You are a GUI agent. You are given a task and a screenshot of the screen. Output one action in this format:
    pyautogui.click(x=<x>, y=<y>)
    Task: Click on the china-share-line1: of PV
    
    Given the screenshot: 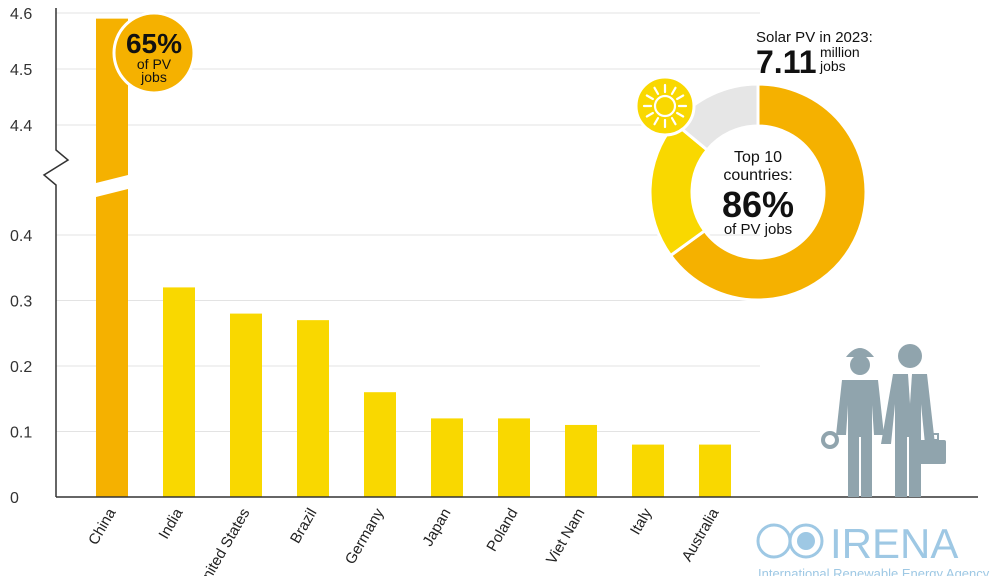 What is the action you would take?
    pyautogui.click(x=154, y=64)
    